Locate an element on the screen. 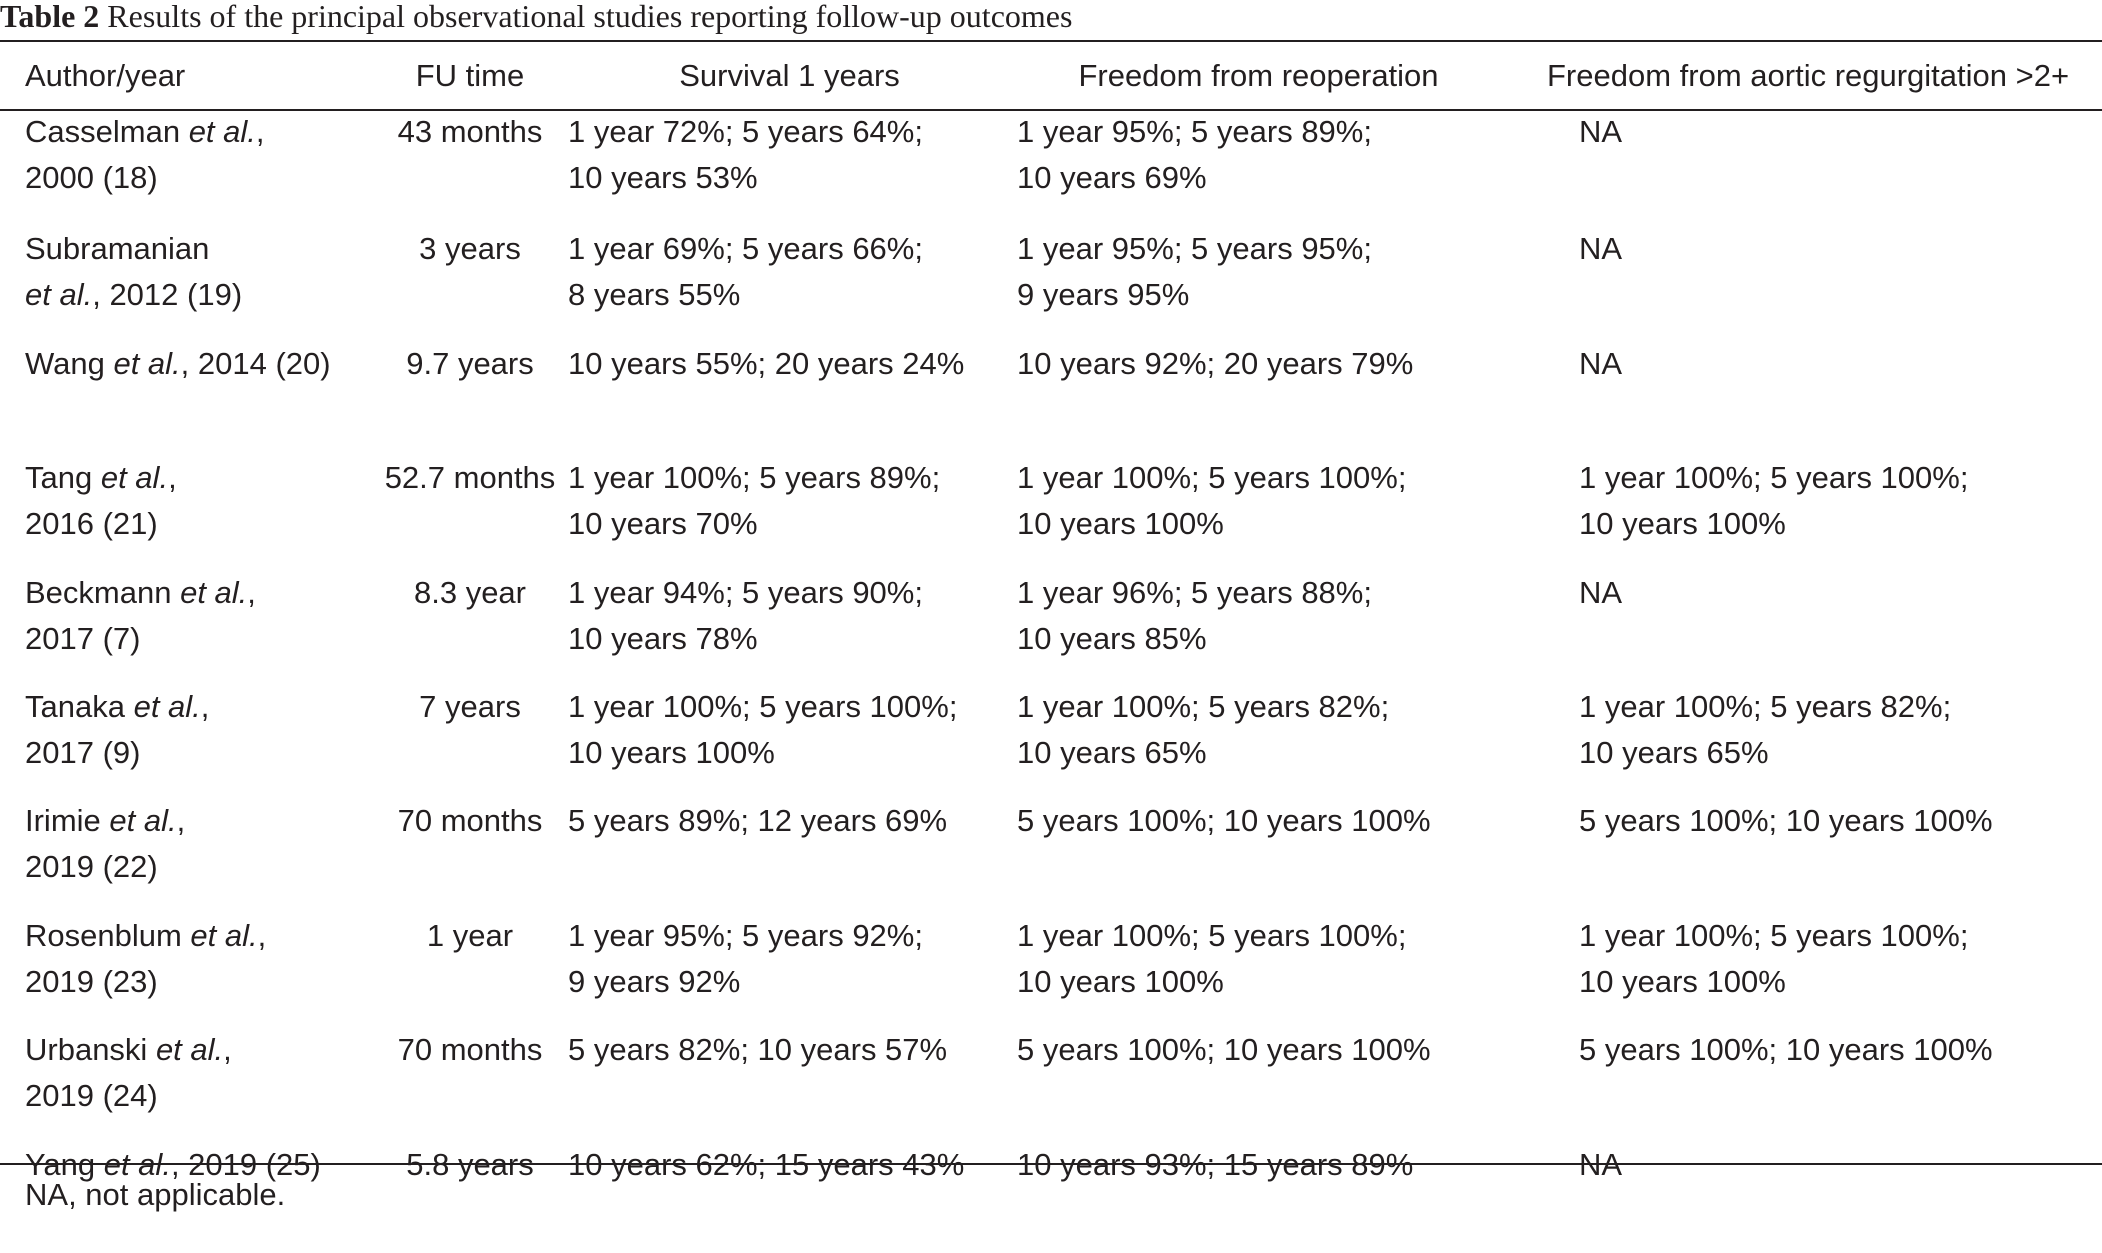  author-text: 2019 (22) is located at coordinates (91, 867).